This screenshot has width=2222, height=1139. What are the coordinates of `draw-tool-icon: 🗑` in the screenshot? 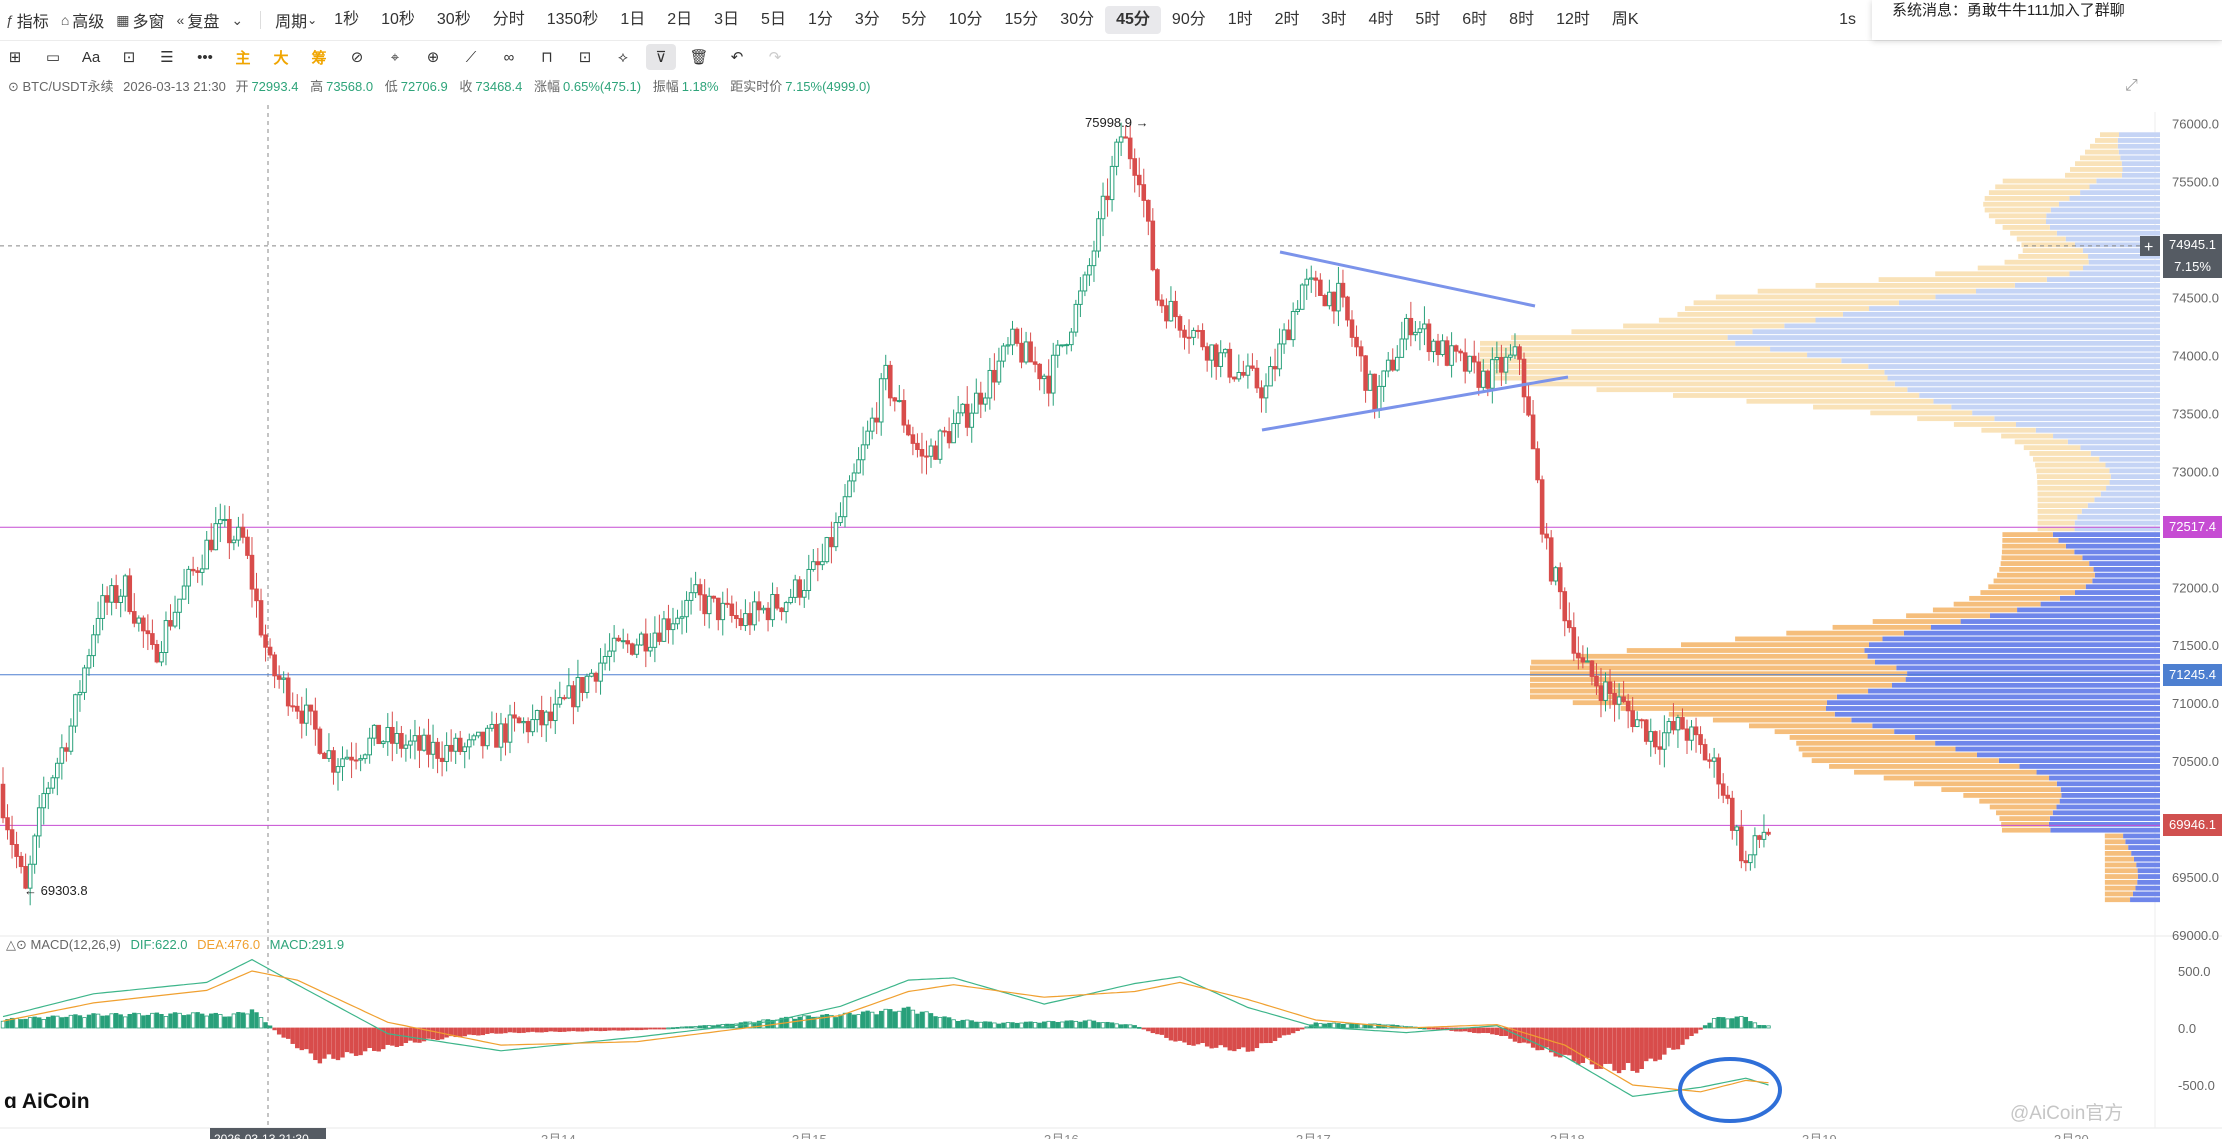 It's located at (699, 57).